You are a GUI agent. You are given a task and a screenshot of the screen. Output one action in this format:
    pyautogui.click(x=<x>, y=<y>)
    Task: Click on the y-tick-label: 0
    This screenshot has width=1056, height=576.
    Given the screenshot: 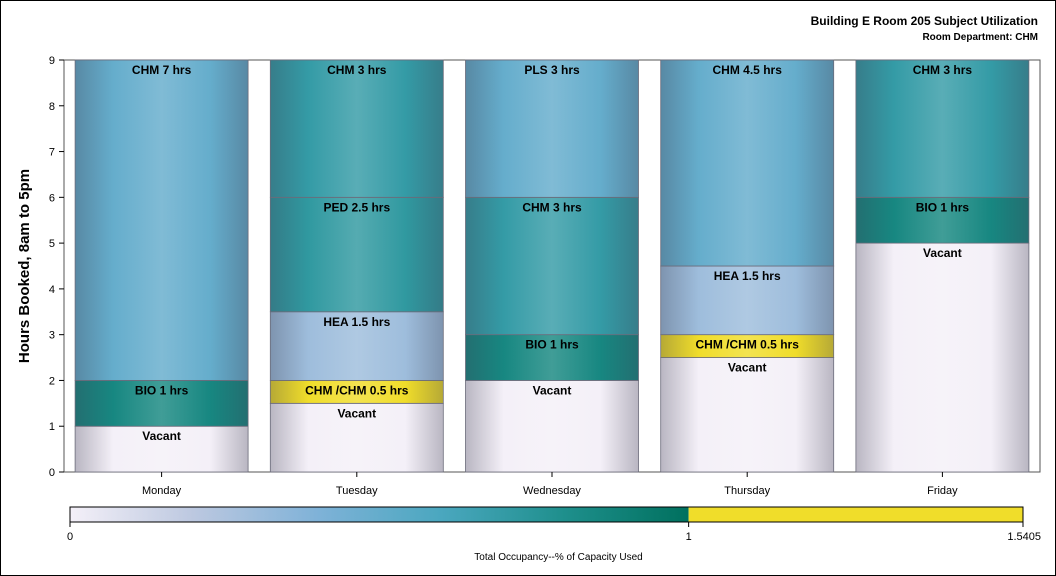 What is the action you would take?
    pyautogui.click(x=52, y=473)
    